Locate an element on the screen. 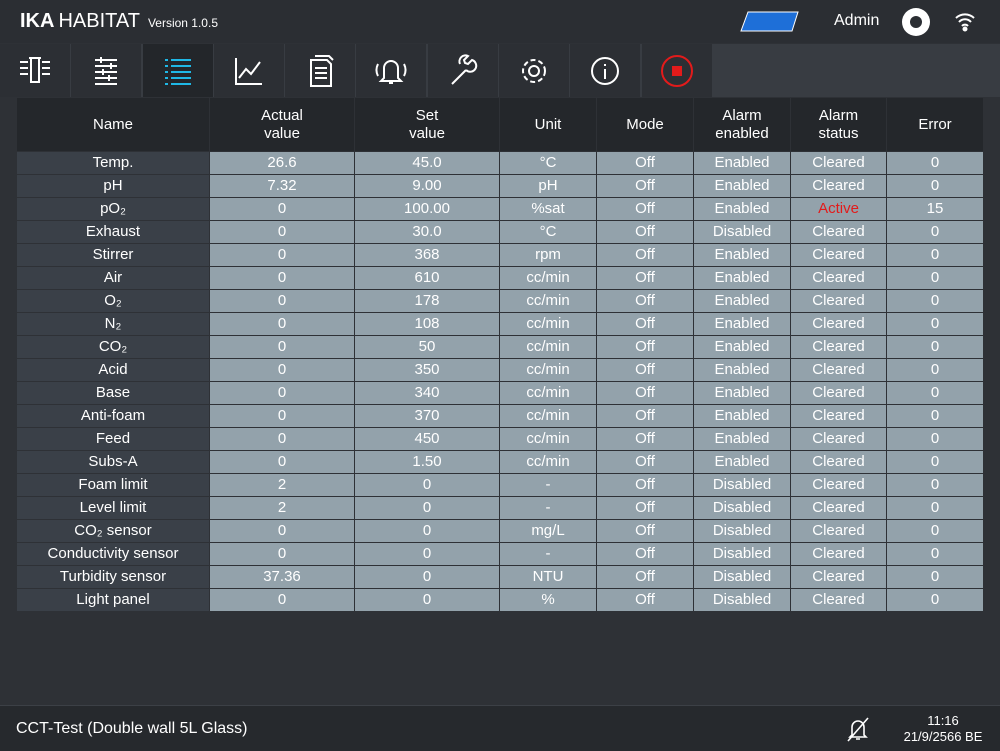 Image resolution: width=1000 pixels, height=751 pixels. cell: 9.00 is located at coordinates (427, 186).